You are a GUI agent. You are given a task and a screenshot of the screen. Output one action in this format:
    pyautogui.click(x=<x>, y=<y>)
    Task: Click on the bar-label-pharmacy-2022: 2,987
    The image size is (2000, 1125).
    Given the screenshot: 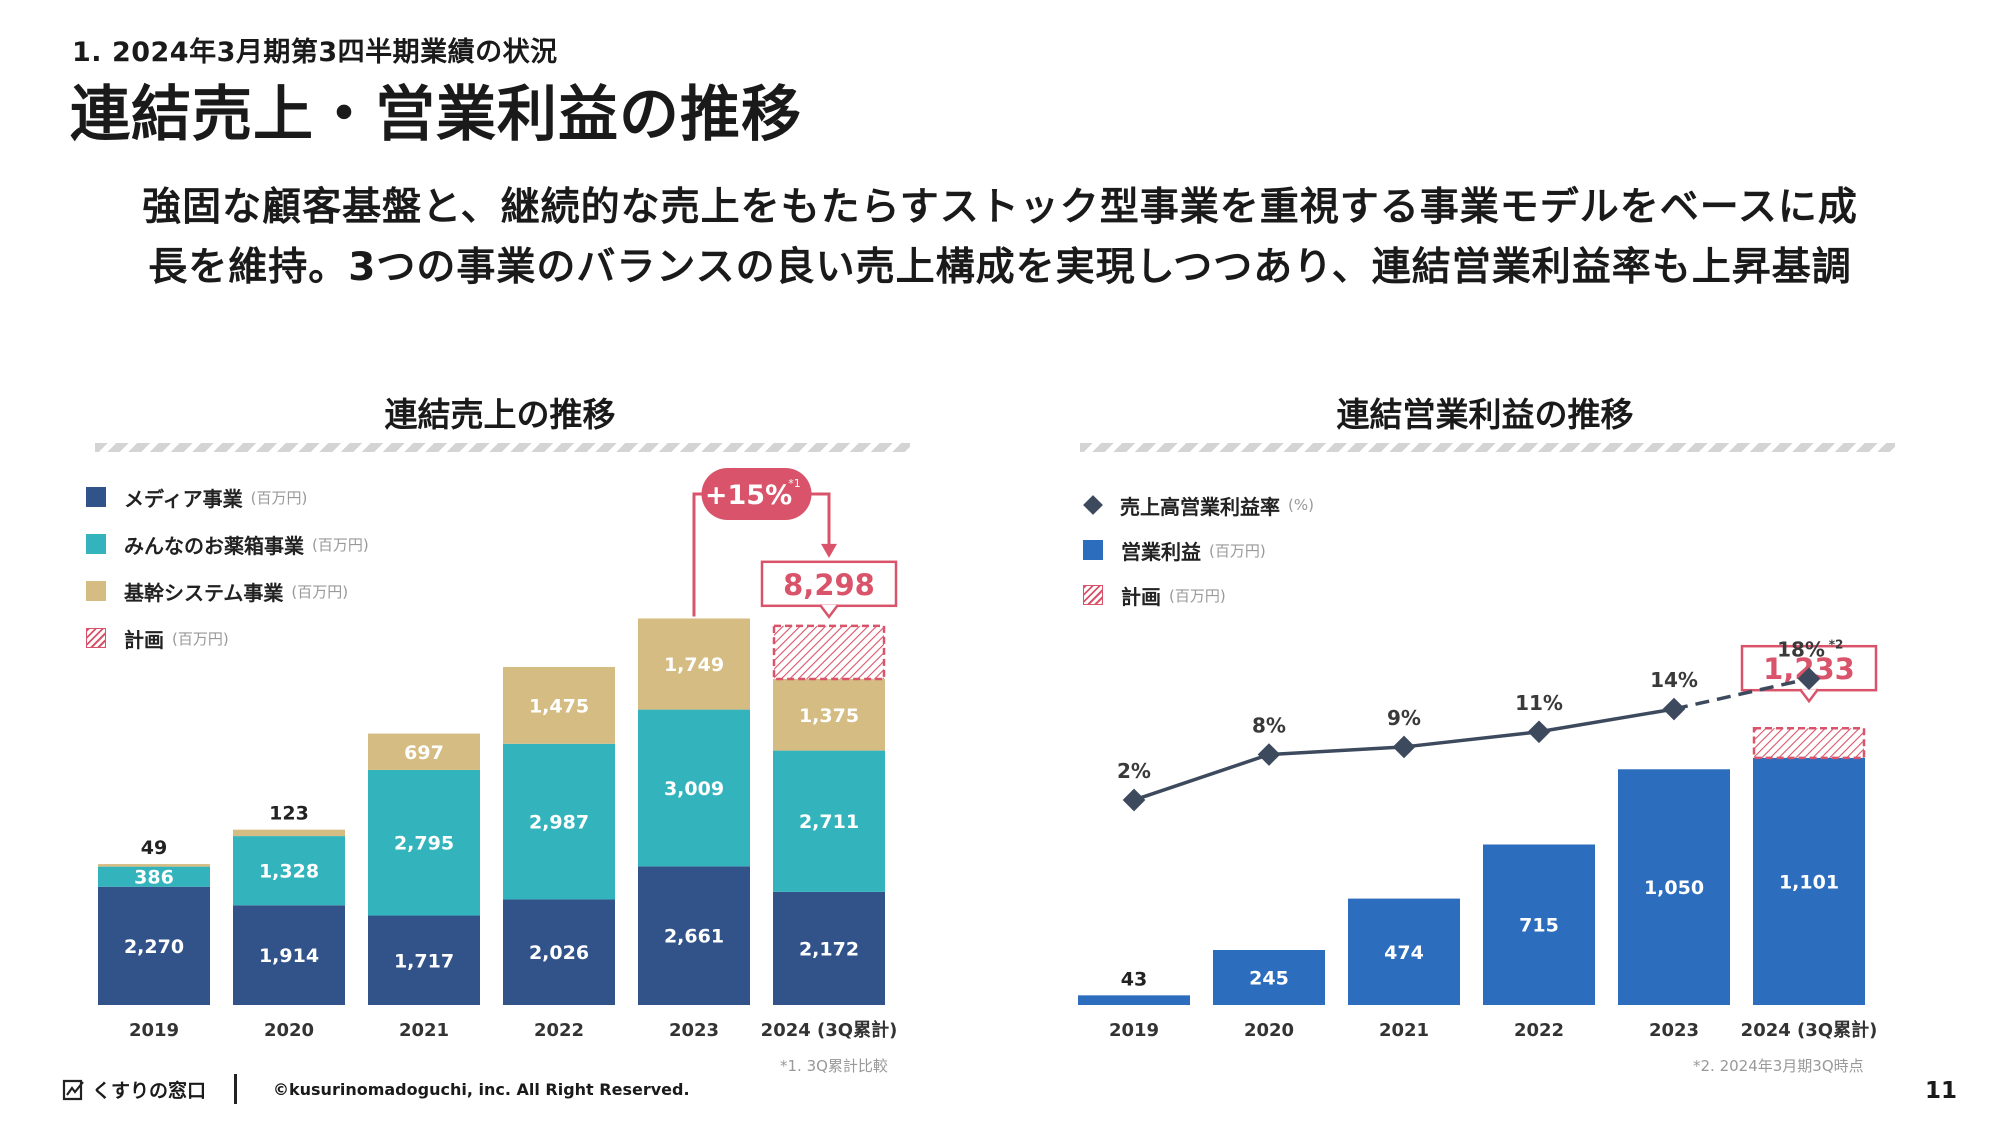 What is the action you would take?
    pyautogui.click(x=559, y=823)
    